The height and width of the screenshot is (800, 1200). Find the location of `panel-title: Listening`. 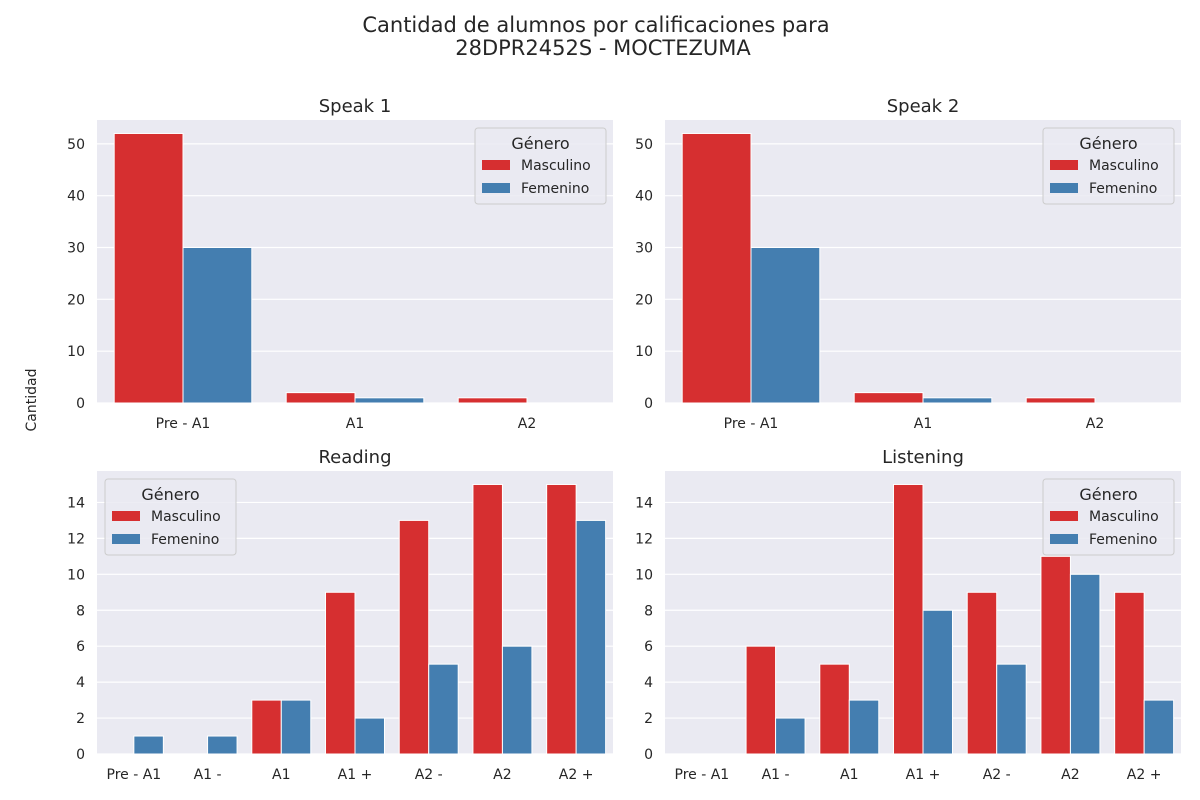

panel-title: Listening is located at coordinates (923, 457).